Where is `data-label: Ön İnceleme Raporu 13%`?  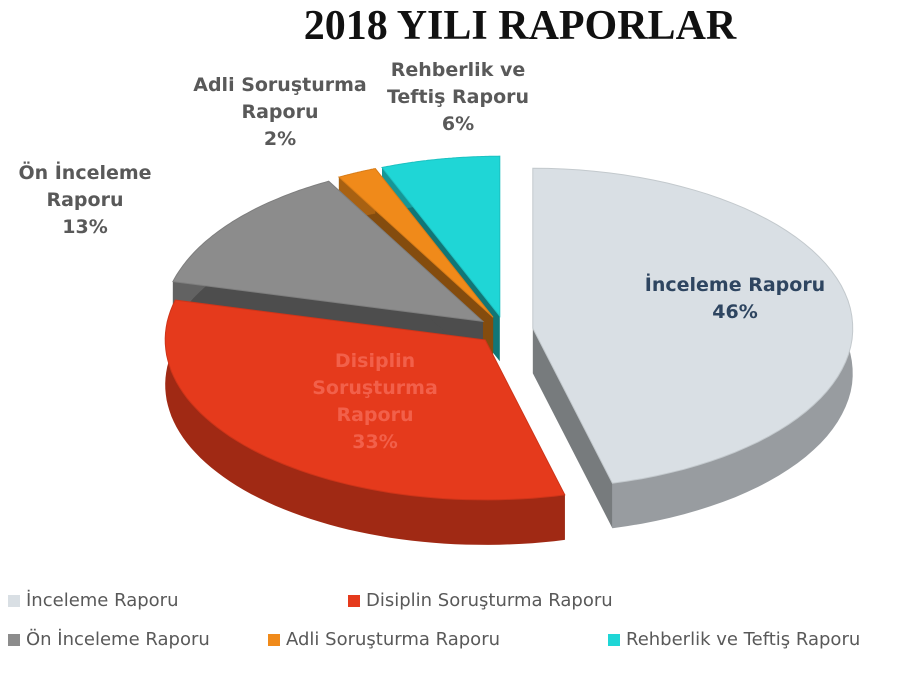
data-label: Ön İnceleme Raporu 13% is located at coordinates (85, 200).